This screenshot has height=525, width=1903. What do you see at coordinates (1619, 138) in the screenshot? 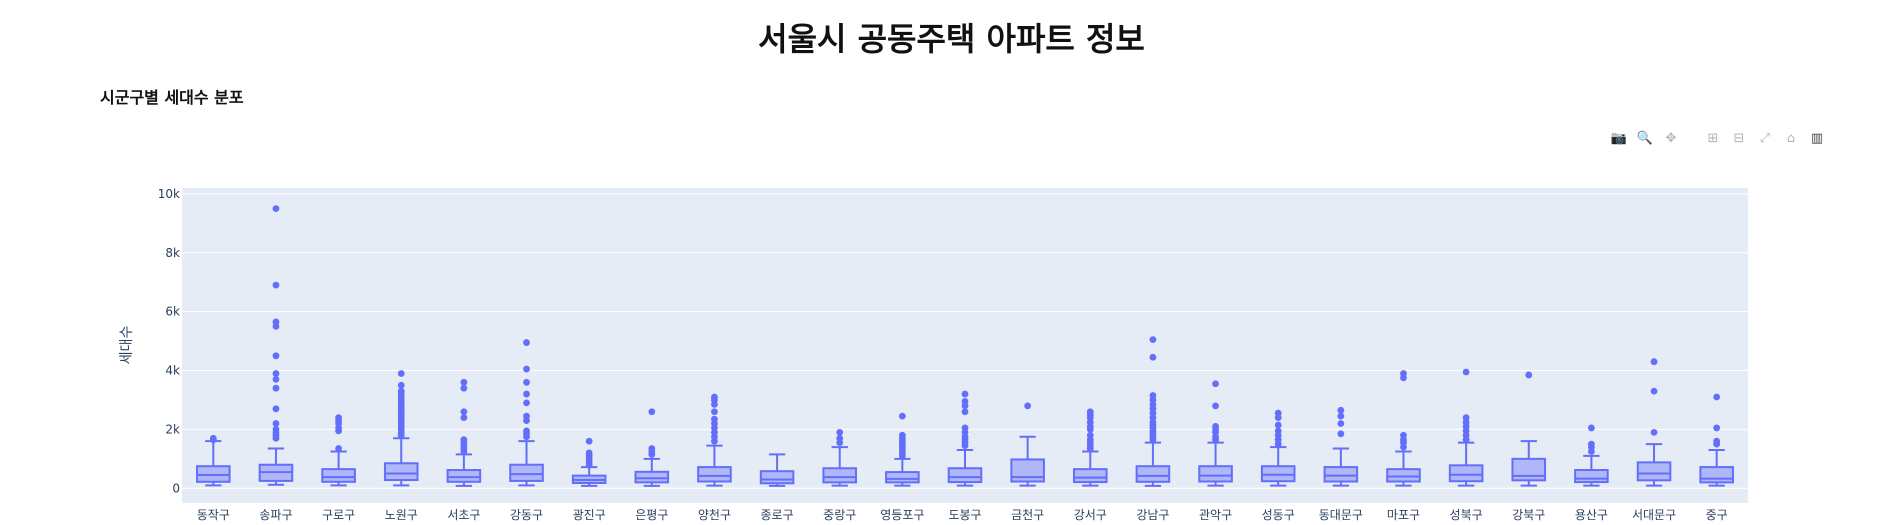
I see `camera-icon: 📷` at bounding box center [1619, 138].